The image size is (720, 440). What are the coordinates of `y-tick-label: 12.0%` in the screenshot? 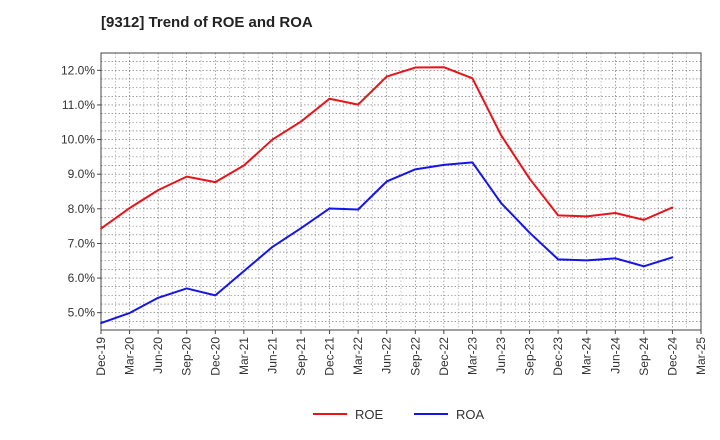 It's located at (78, 70).